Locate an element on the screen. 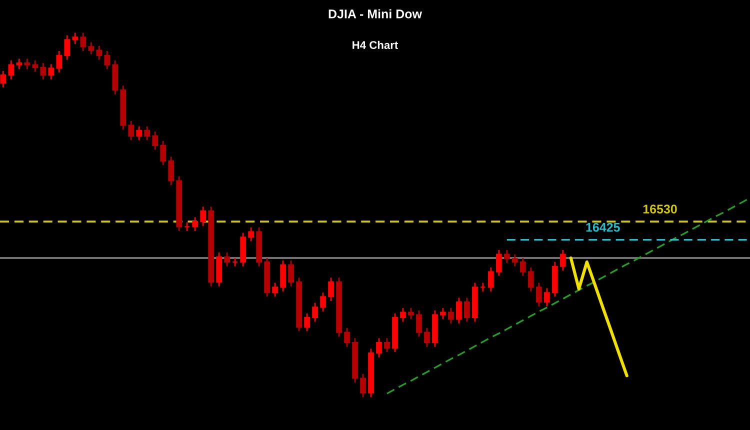  text: H4 Chart is located at coordinates (375, 44).